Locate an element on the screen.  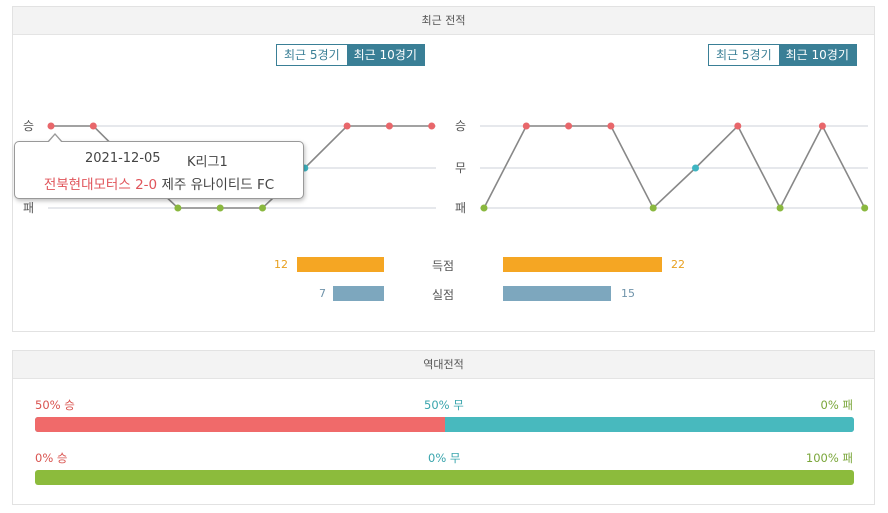
h2h-row2-loss-label: 100% 패 is located at coordinates (829, 458).